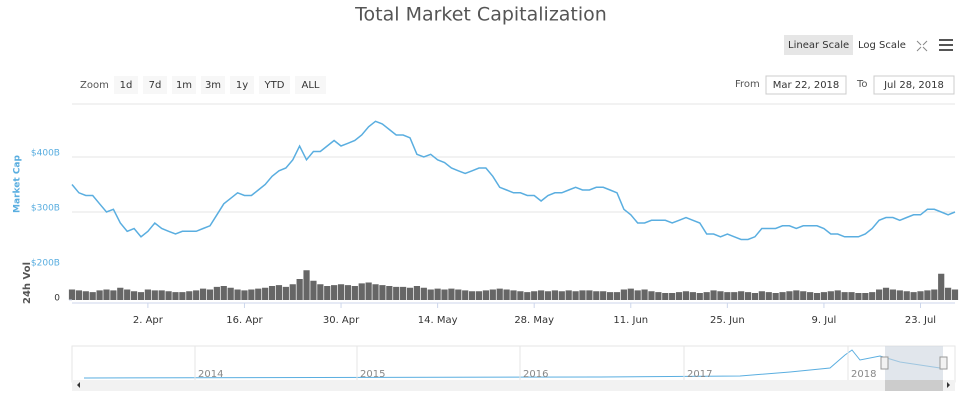 The image size is (971, 406). What do you see at coordinates (341, 320) in the screenshot?
I see `x-tick-label: 30. Apr` at bounding box center [341, 320].